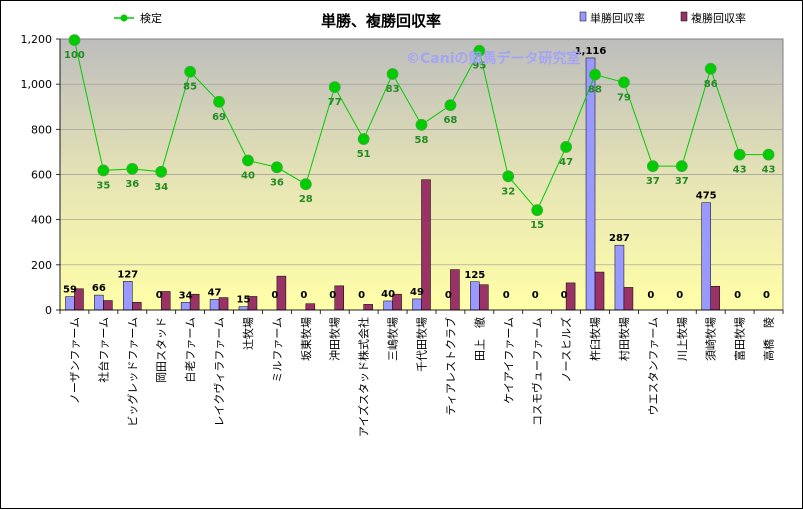 The image size is (803, 510). I want to click on legend-win: 単勝回収率, so click(612, 18).